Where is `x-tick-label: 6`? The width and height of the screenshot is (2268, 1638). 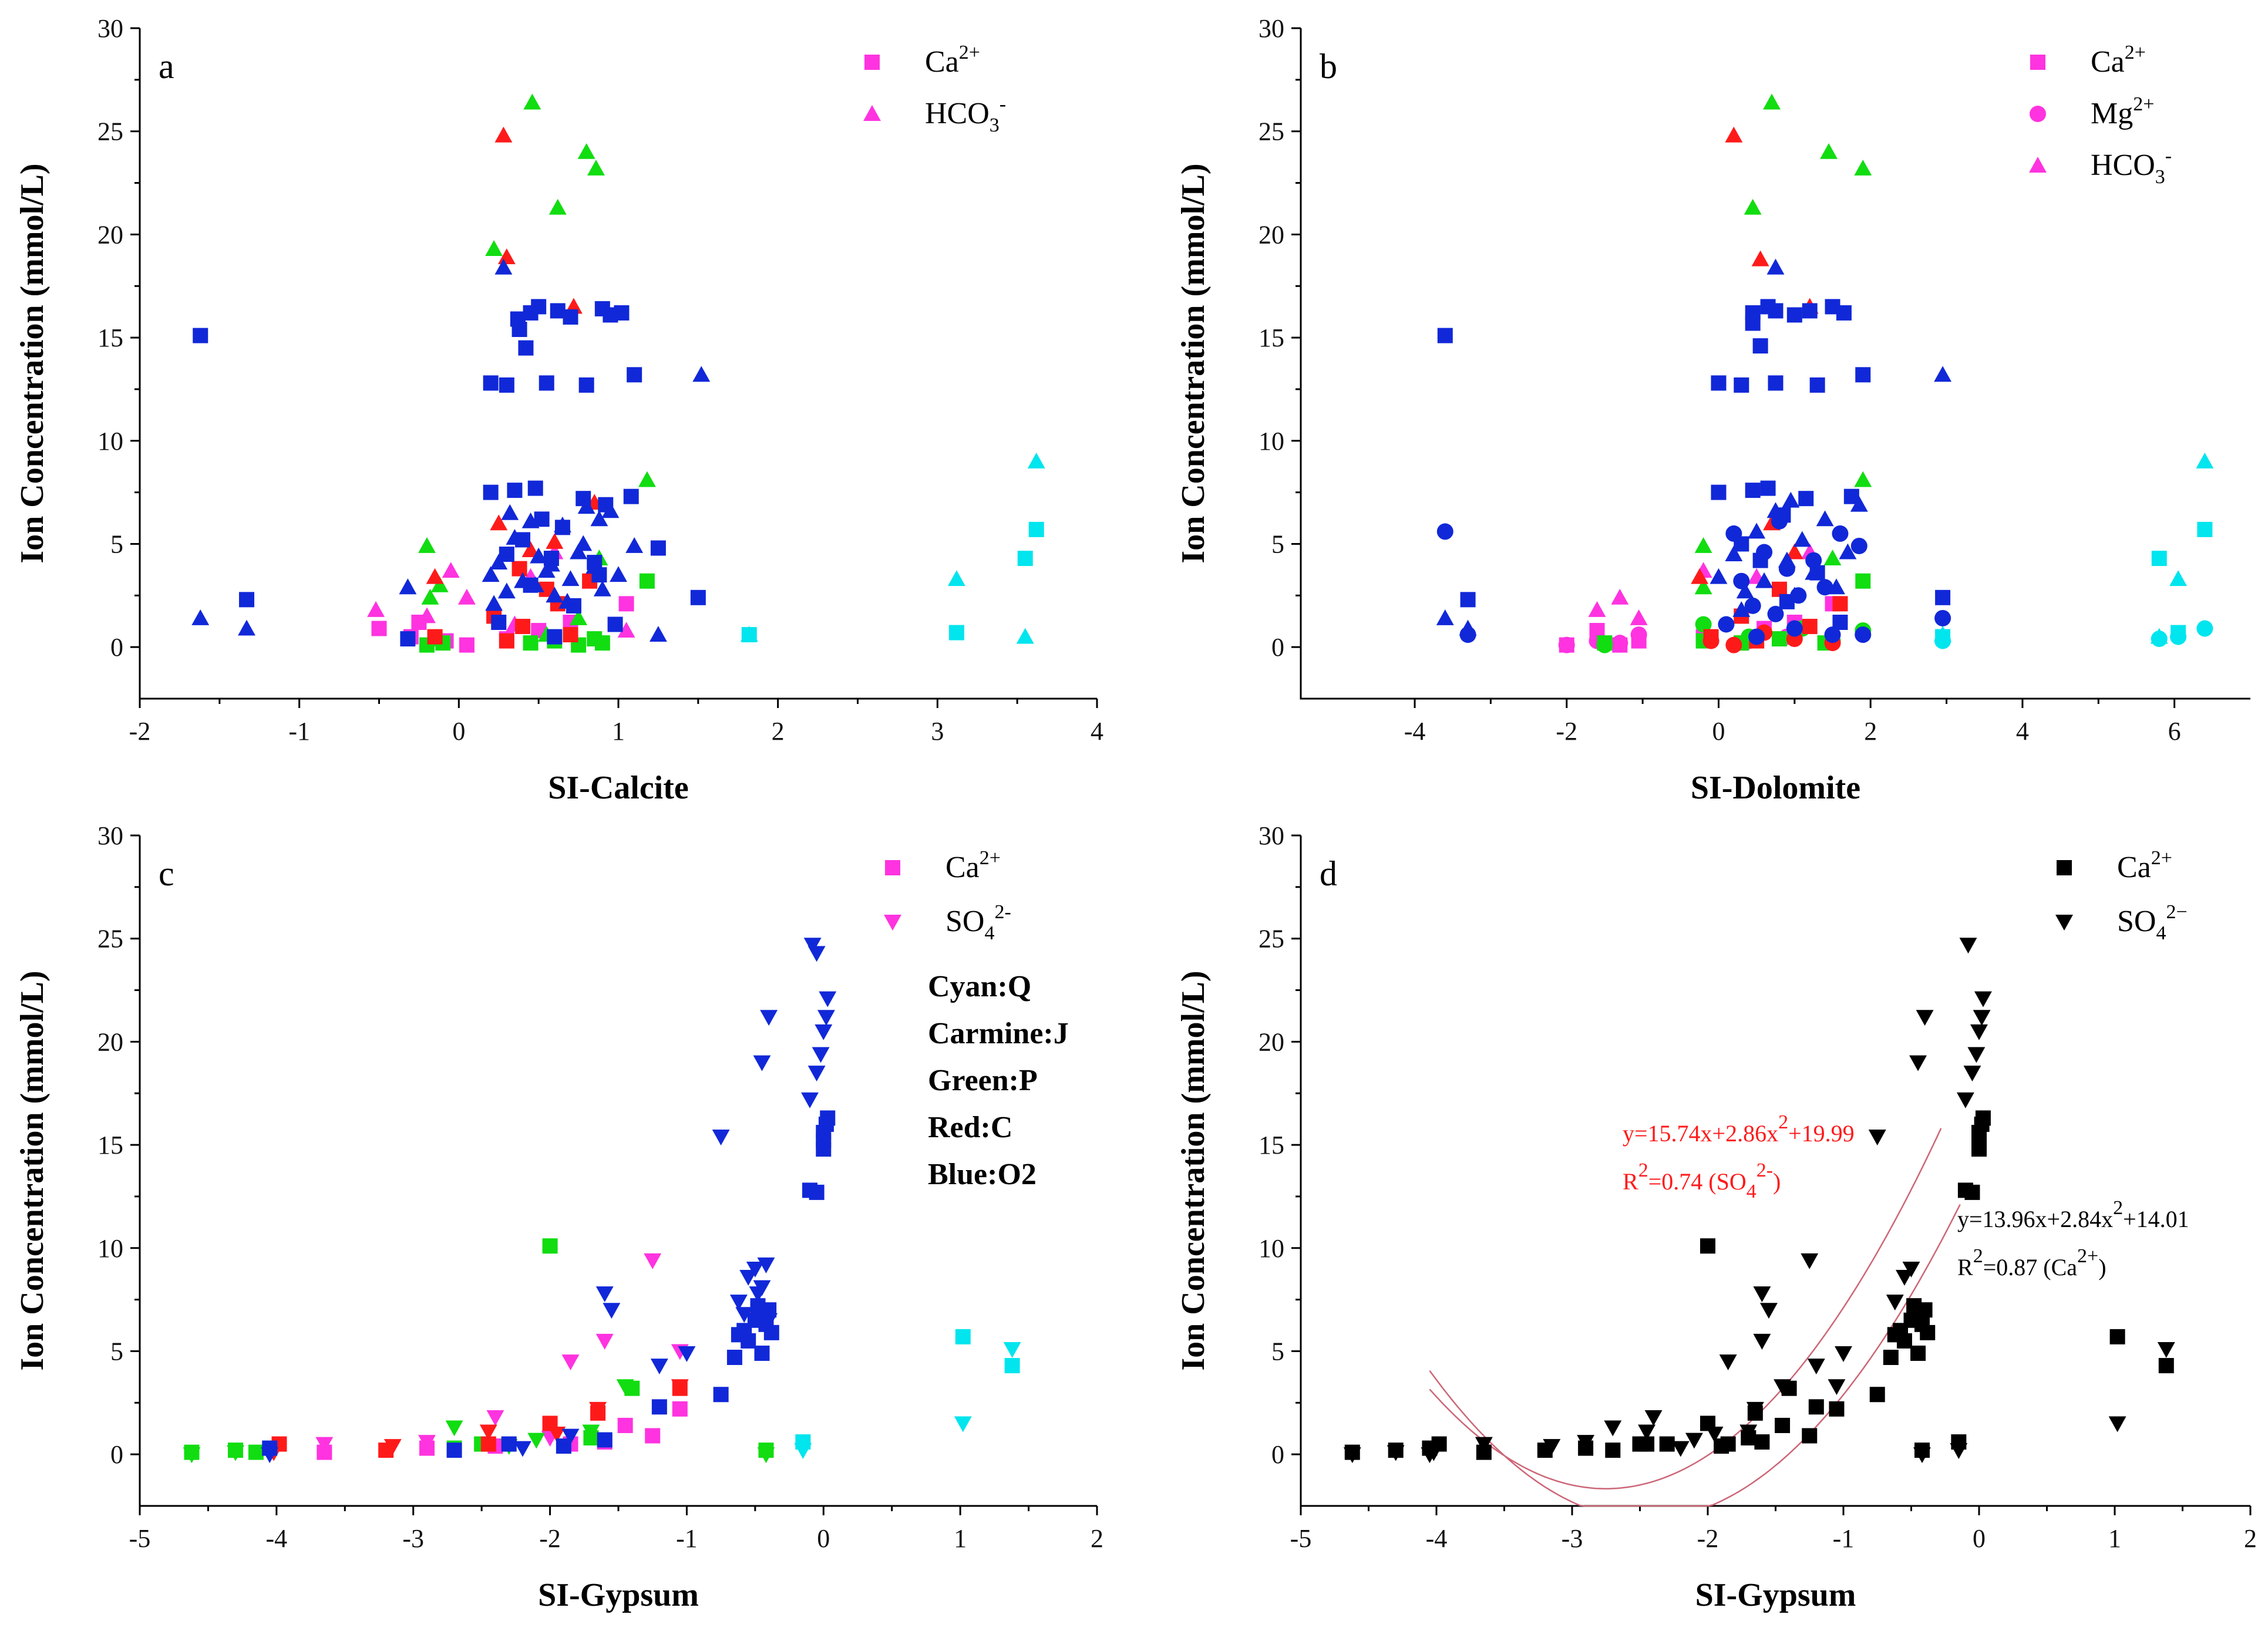
x-tick-label: 6 is located at coordinates (2174, 731).